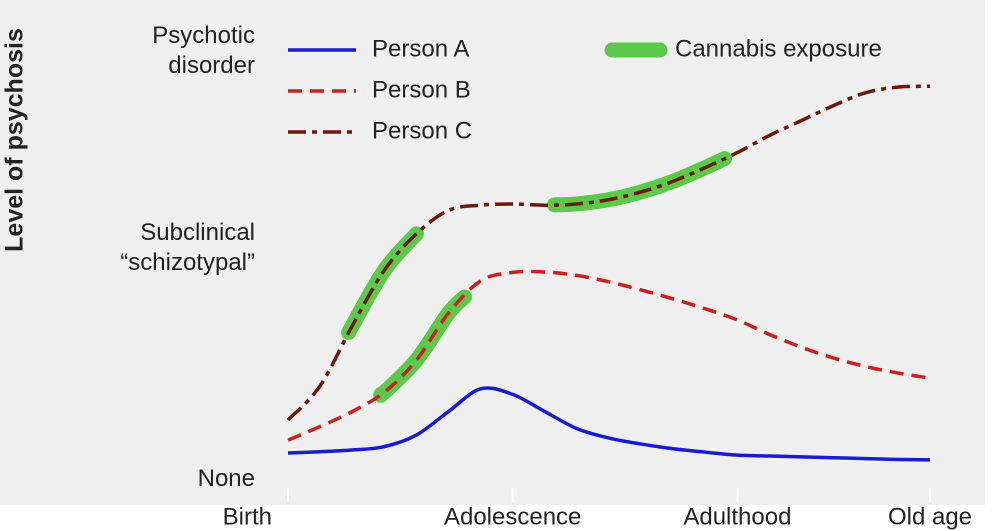  I want to click on legend-label: Person C, so click(422, 130).